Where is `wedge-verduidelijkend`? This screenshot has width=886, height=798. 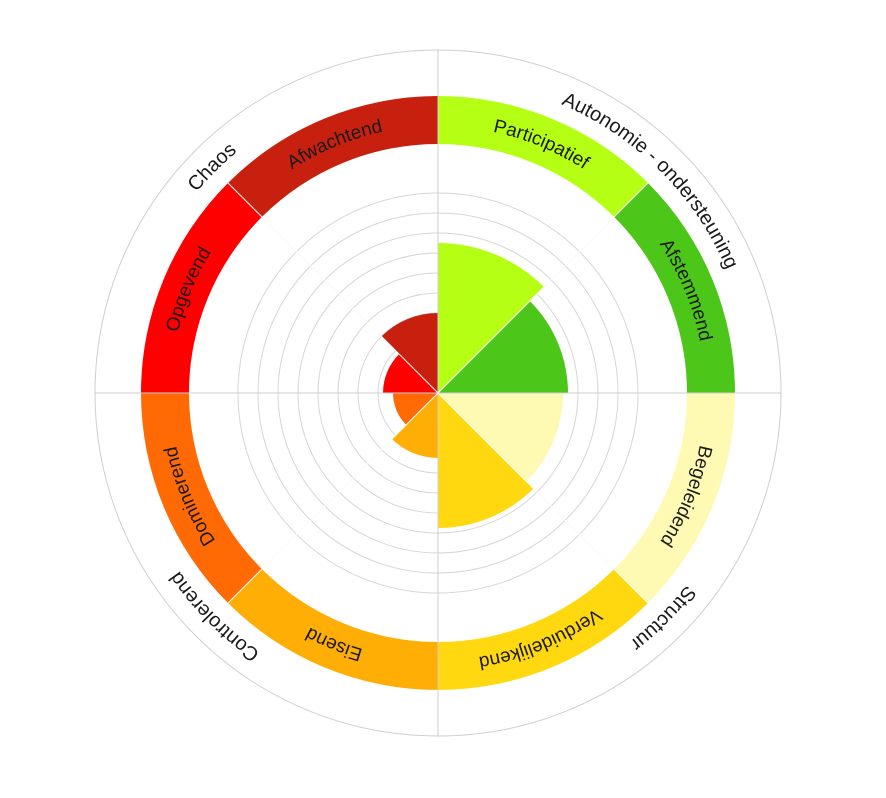 wedge-verduidelijkend is located at coordinates (486, 460).